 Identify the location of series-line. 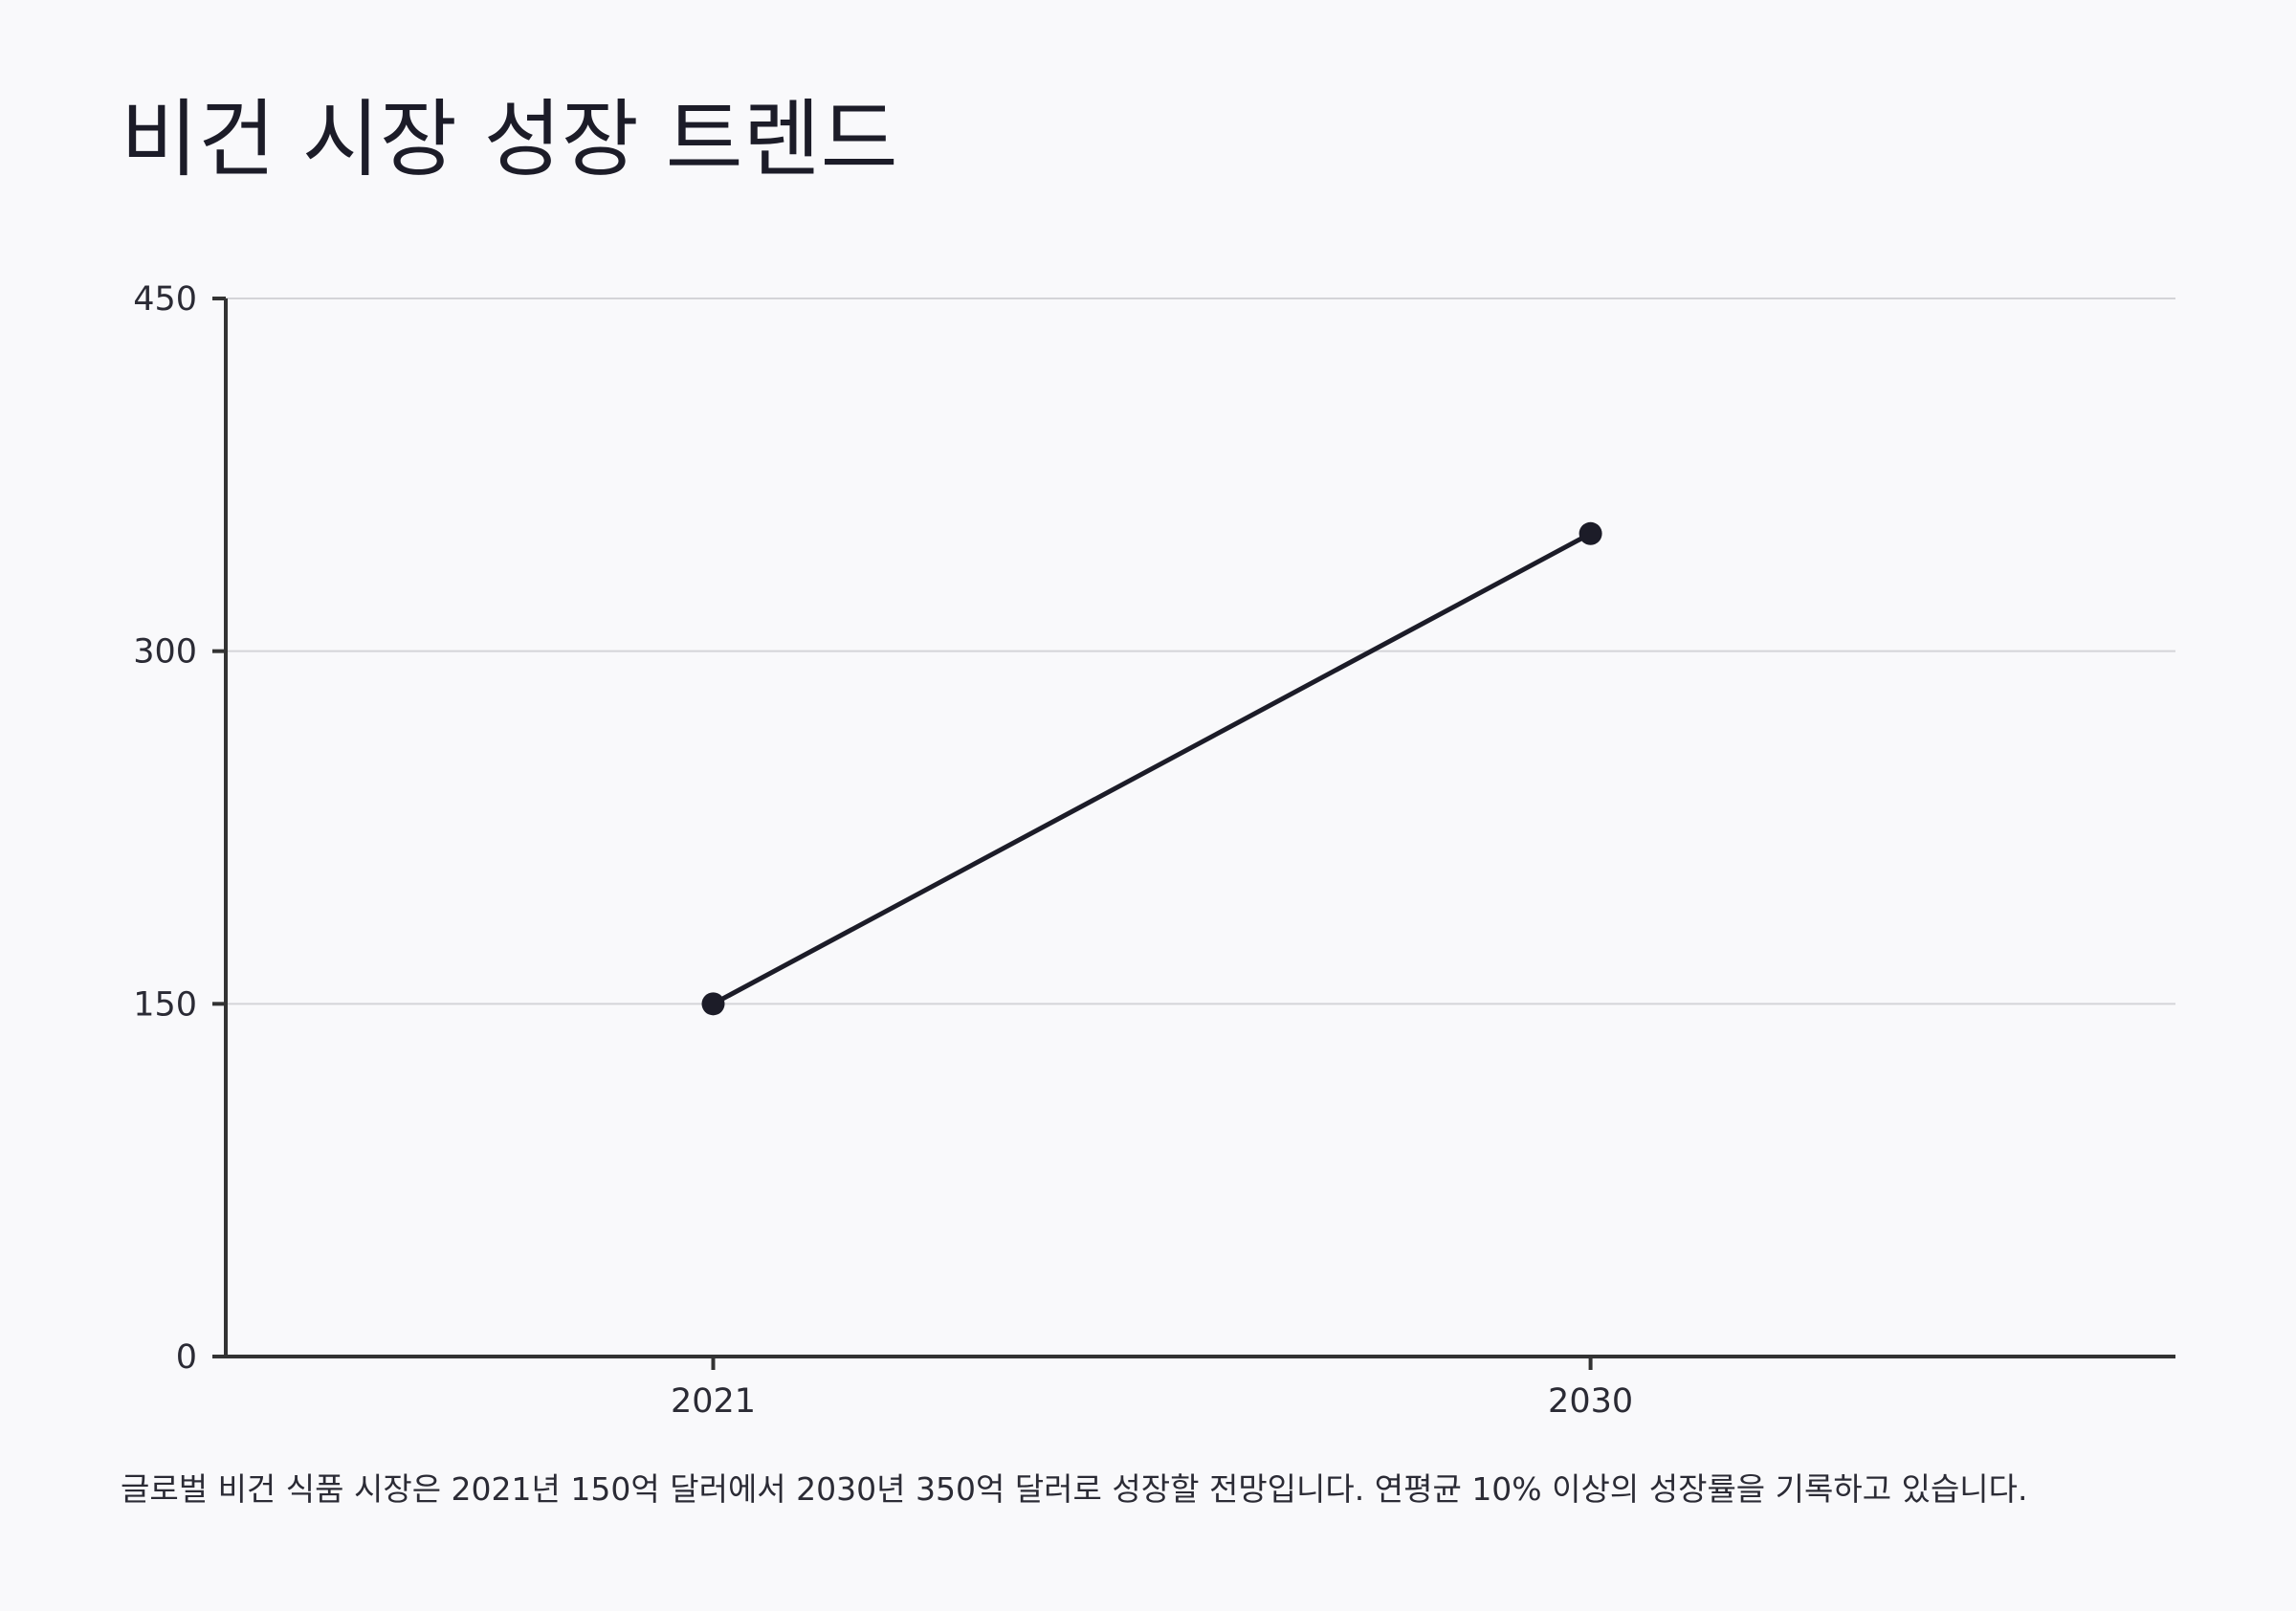
(1153, 768).